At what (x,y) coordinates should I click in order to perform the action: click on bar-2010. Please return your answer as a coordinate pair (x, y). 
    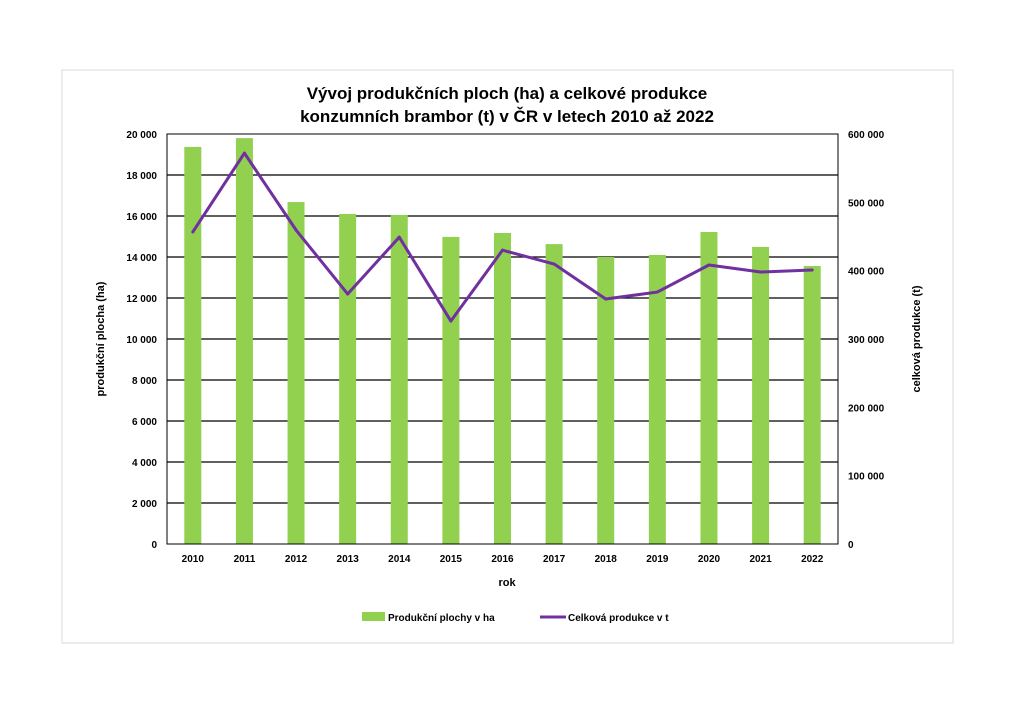
    Looking at the image, I should click on (193, 345).